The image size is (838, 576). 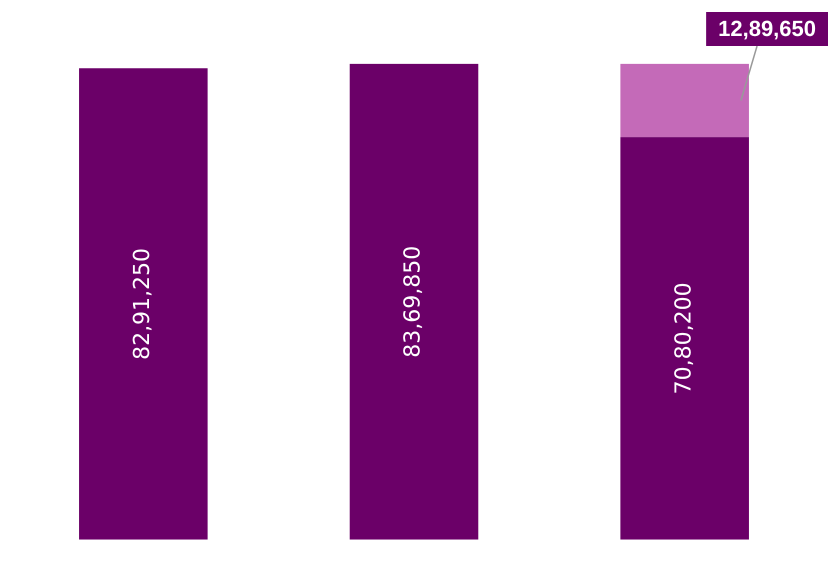 What do you see at coordinates (413, 302) in the screenshot?
I see `data-label: 83,69,850` at bounding box center [413, 302].